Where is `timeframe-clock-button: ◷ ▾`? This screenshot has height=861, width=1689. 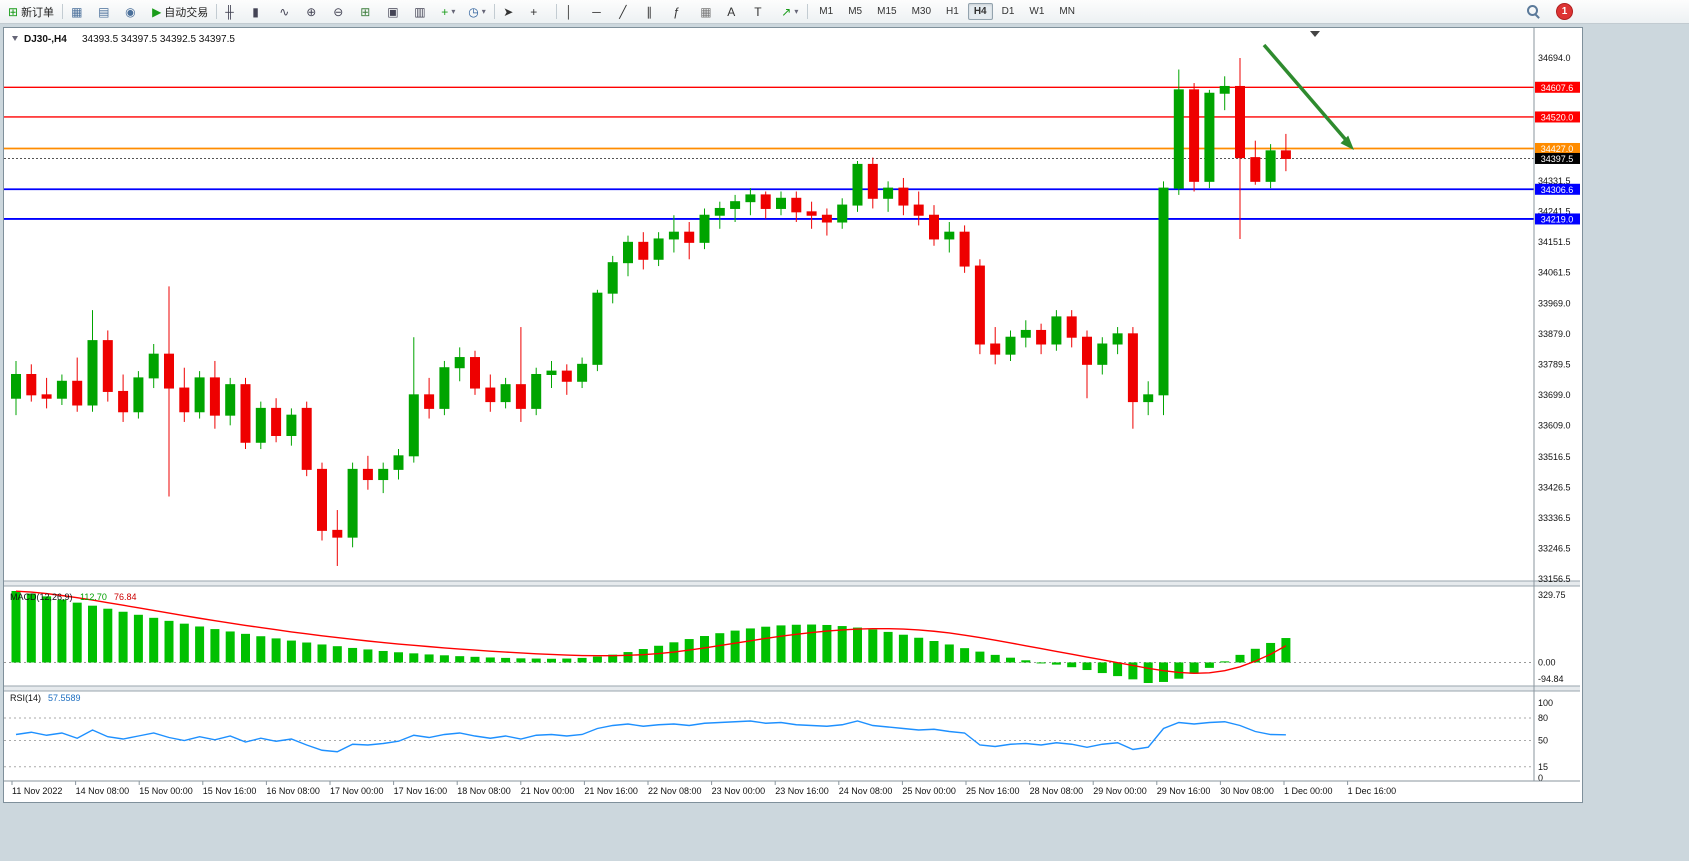
timeframe-clock-button: ◷ ▾ is located at coordinates (477, 12).